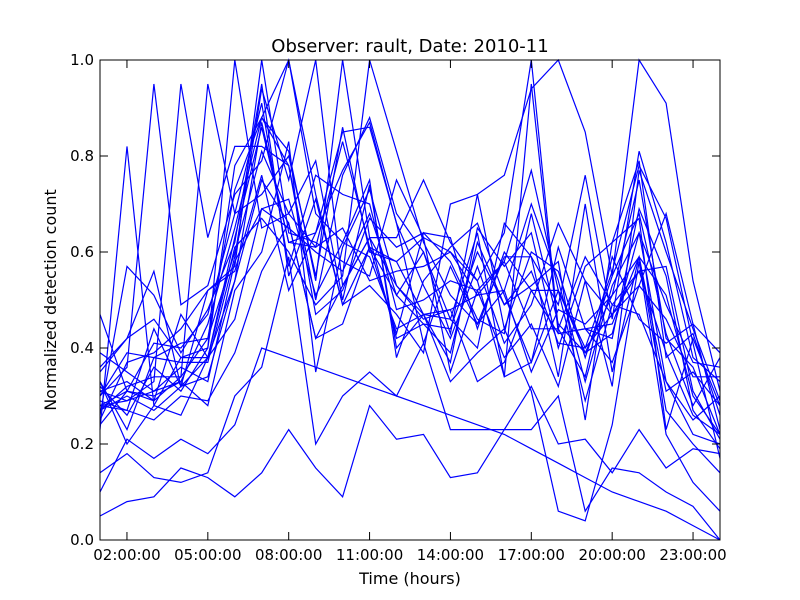  What do you see at coordinates (82, 444) in the screenshot?
I see `y-tick-label: 0.2` at bounding box center [82, 444].